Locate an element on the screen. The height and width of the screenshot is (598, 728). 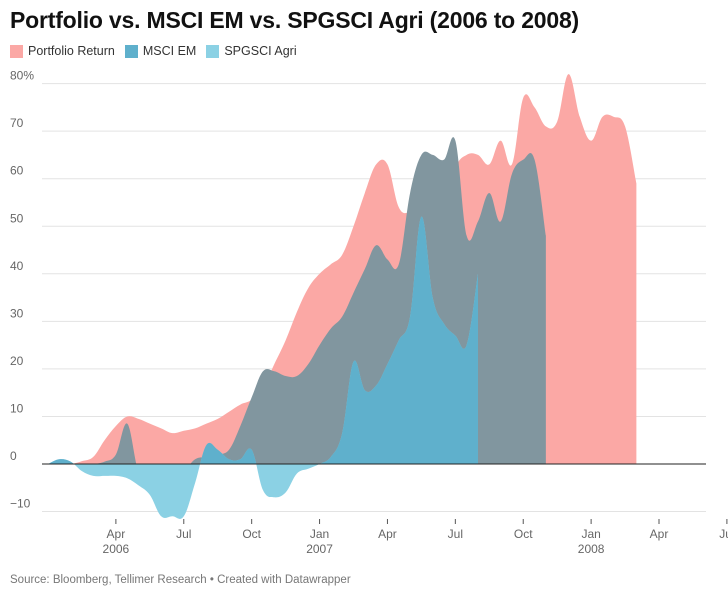
y-tick-label: 40 is located at coordinates (17, 266).